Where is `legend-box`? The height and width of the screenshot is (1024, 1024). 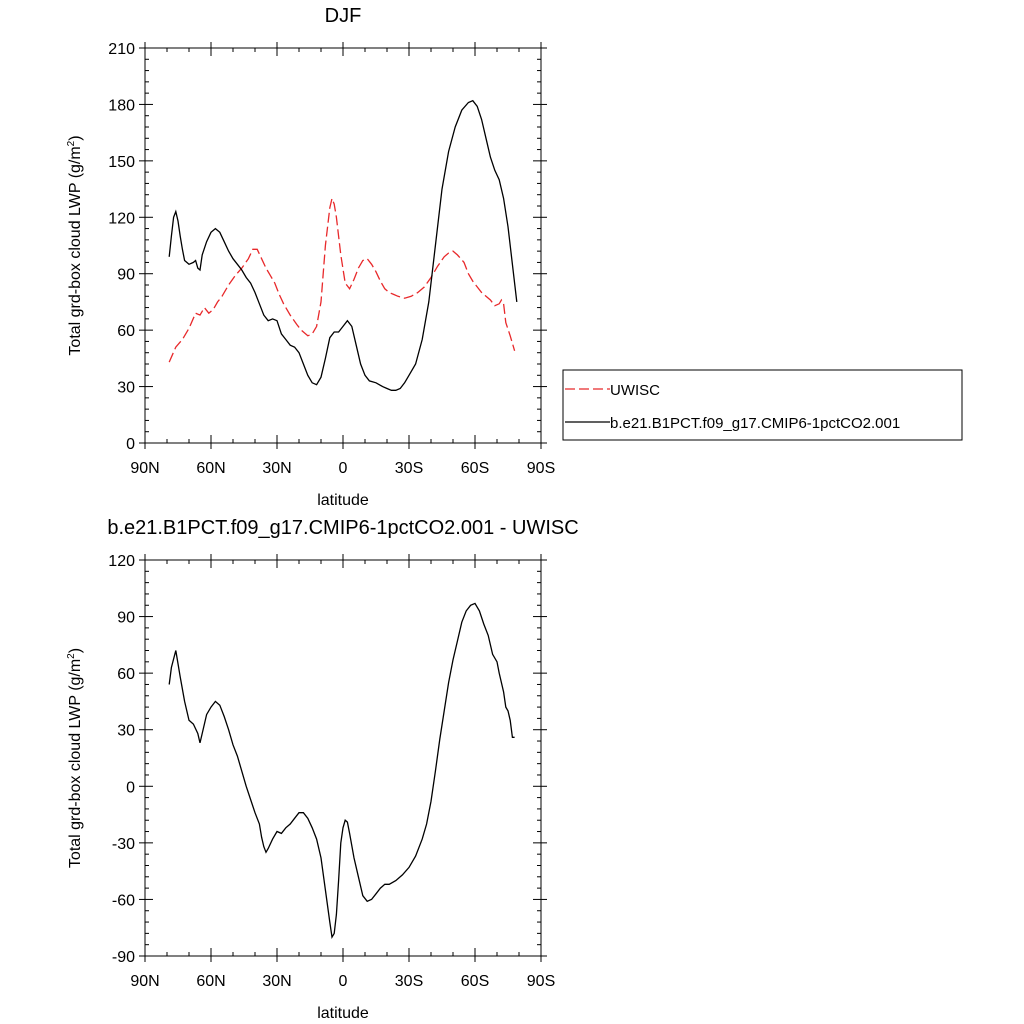
legend-box is located at coordinates (762, 405).